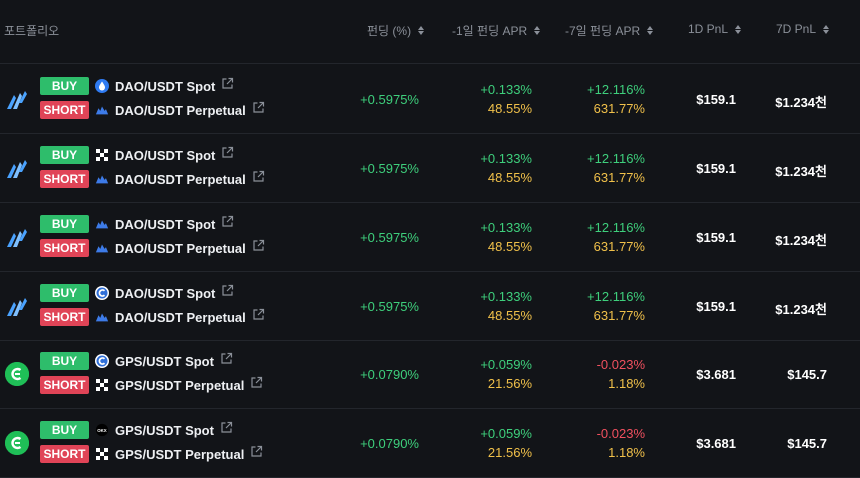  I want to click on long-leg: BUY GPS/USDT Spot, so click(136, 361).